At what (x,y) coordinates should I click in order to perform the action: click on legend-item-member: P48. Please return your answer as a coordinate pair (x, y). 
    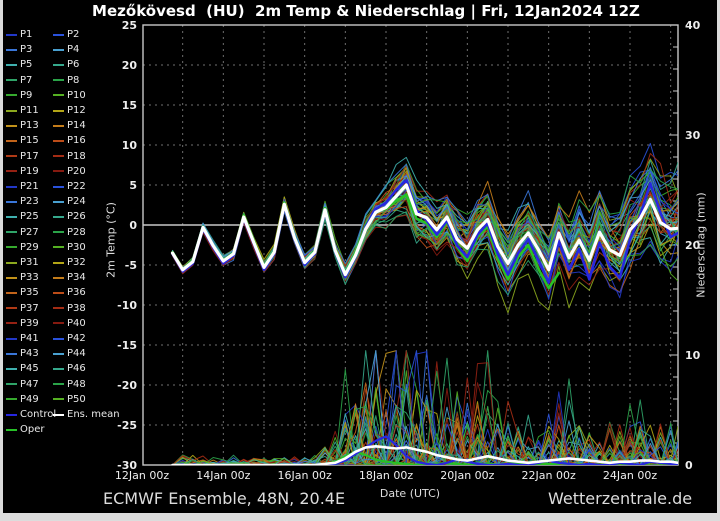
    Looking at the image, I should click on (69, 384).